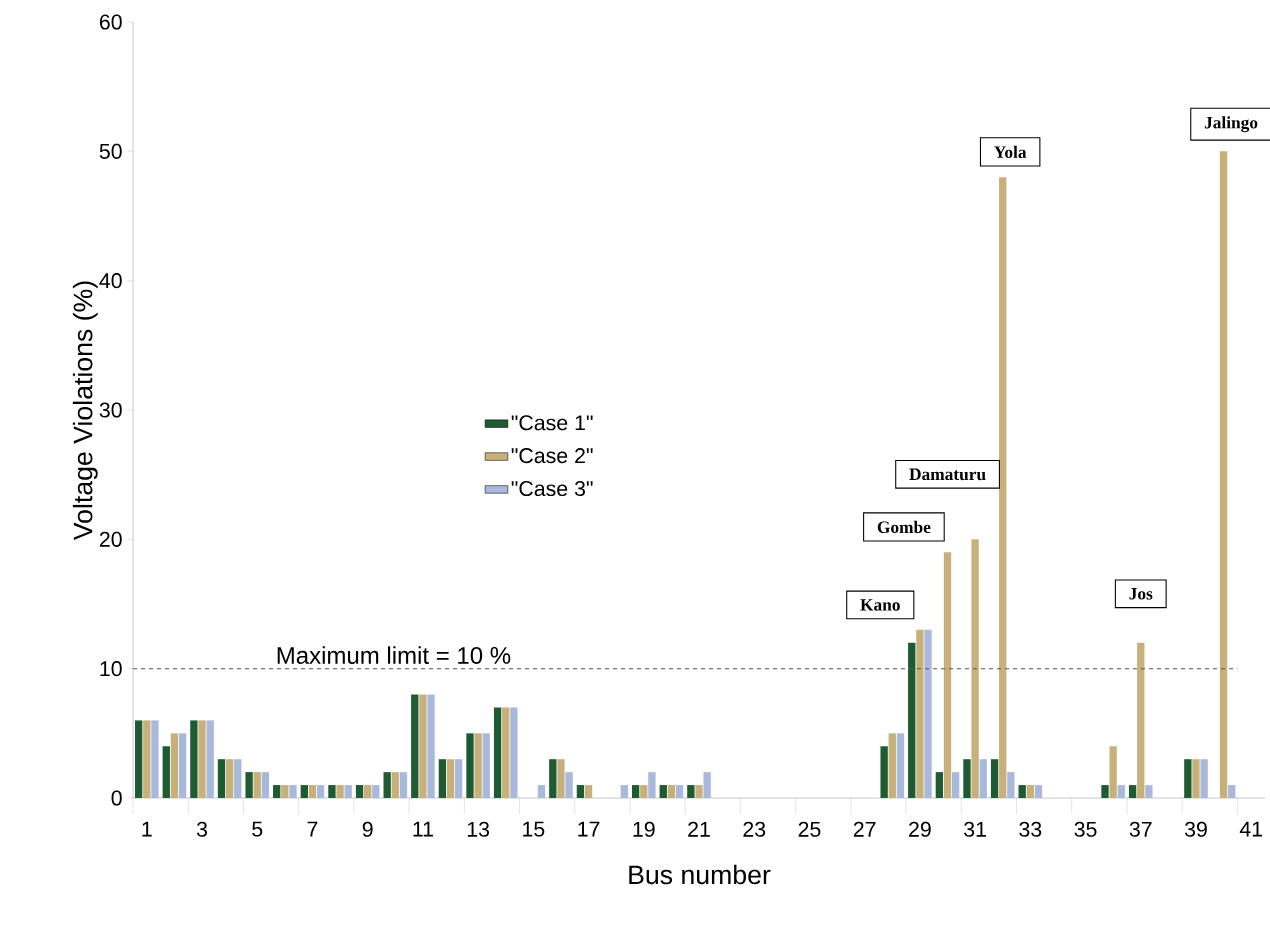 The height and width of the screenshot is (928, 1270). What do you see at coordinates (699, 829) in the screenshot?
I see `x-tick-label: 21` at bounding box center [699, 829].